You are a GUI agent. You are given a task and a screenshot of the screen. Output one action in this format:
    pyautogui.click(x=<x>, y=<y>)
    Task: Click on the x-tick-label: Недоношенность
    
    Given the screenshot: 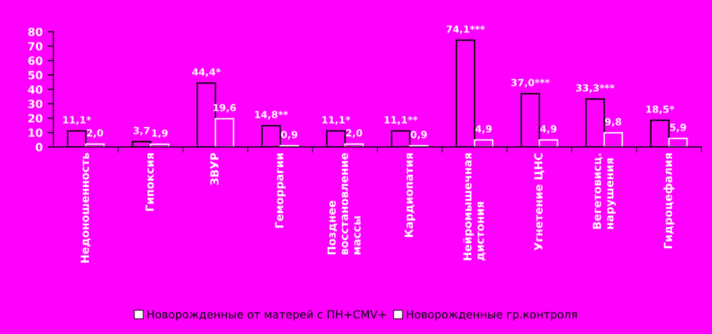 What is the action you would take?
    pyautogui.click(x=85, y=208)
    